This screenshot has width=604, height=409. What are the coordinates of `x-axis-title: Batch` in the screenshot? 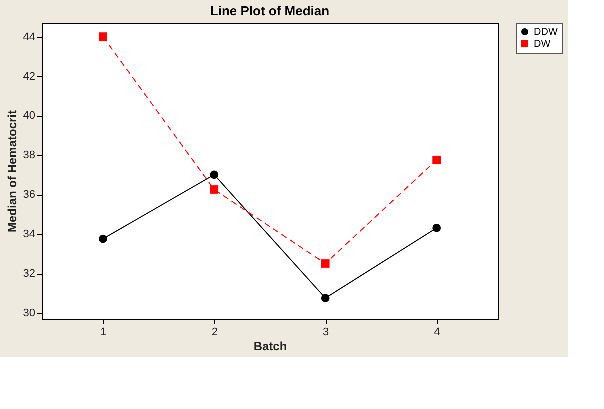 It's located at (271, 347).